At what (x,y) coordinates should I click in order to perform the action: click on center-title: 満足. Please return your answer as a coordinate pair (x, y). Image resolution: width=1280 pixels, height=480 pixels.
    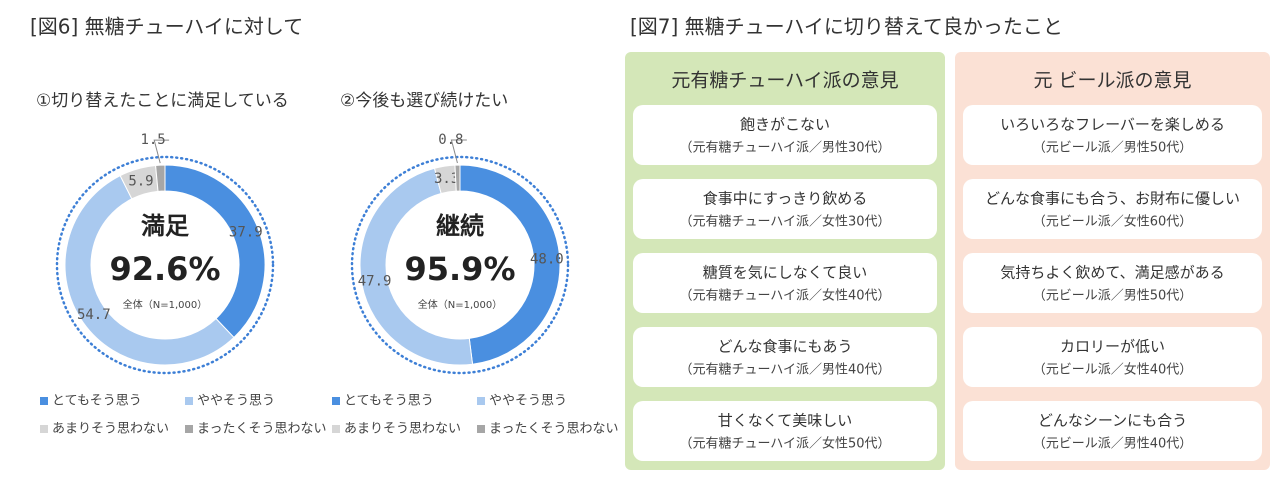
    Looking at the image, I should click on (165, 226).